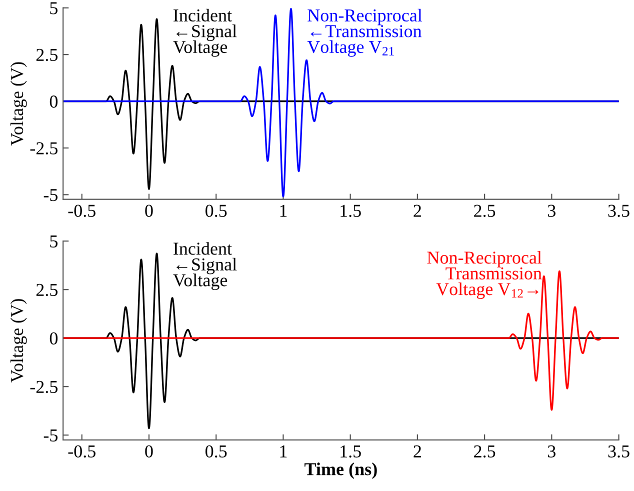 Image resolution: width=634 pixels, height=491 pixels. Describe the element at coordinates (340, 470) in the screenshot. I see `x-axis-title: Time (ns)` at that location.